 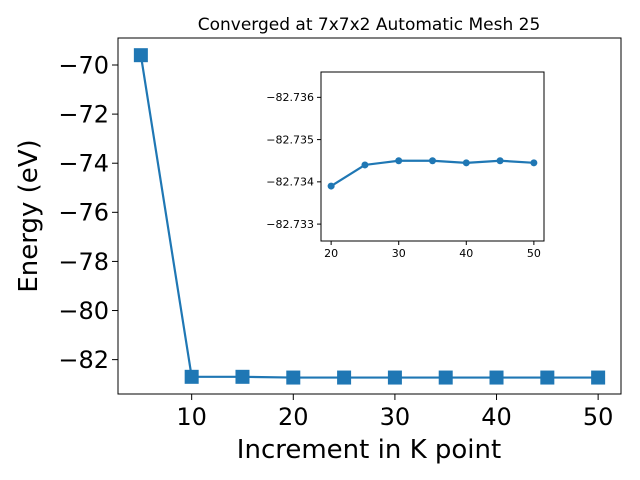 What do you see at coordinates (83, 360) in the screenshot?
I see `main-y-tick-label: −82` at bounding box center [83, 360].